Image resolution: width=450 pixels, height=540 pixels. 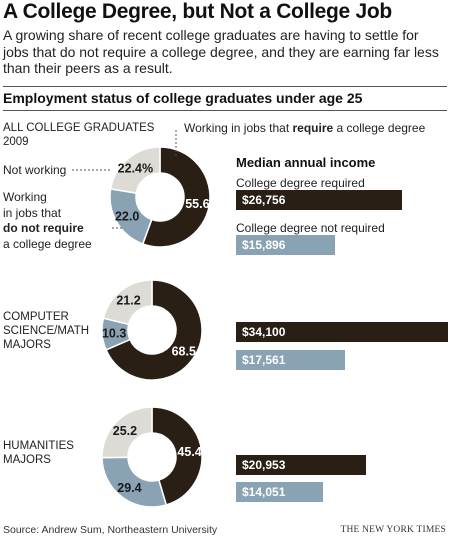 I want to click on donut-slice-label: 55.6, so click(x=197, y=204).